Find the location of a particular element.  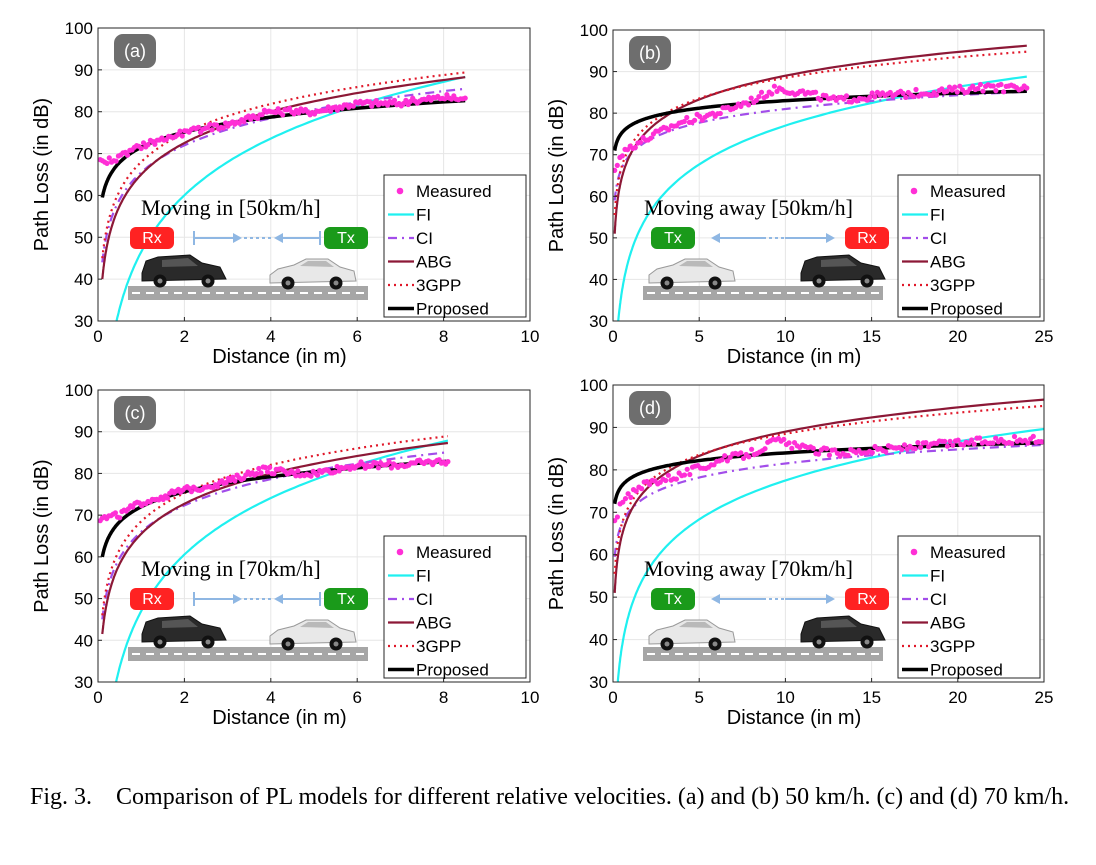

rx-tag-bg is located at coordinates (867, 599).